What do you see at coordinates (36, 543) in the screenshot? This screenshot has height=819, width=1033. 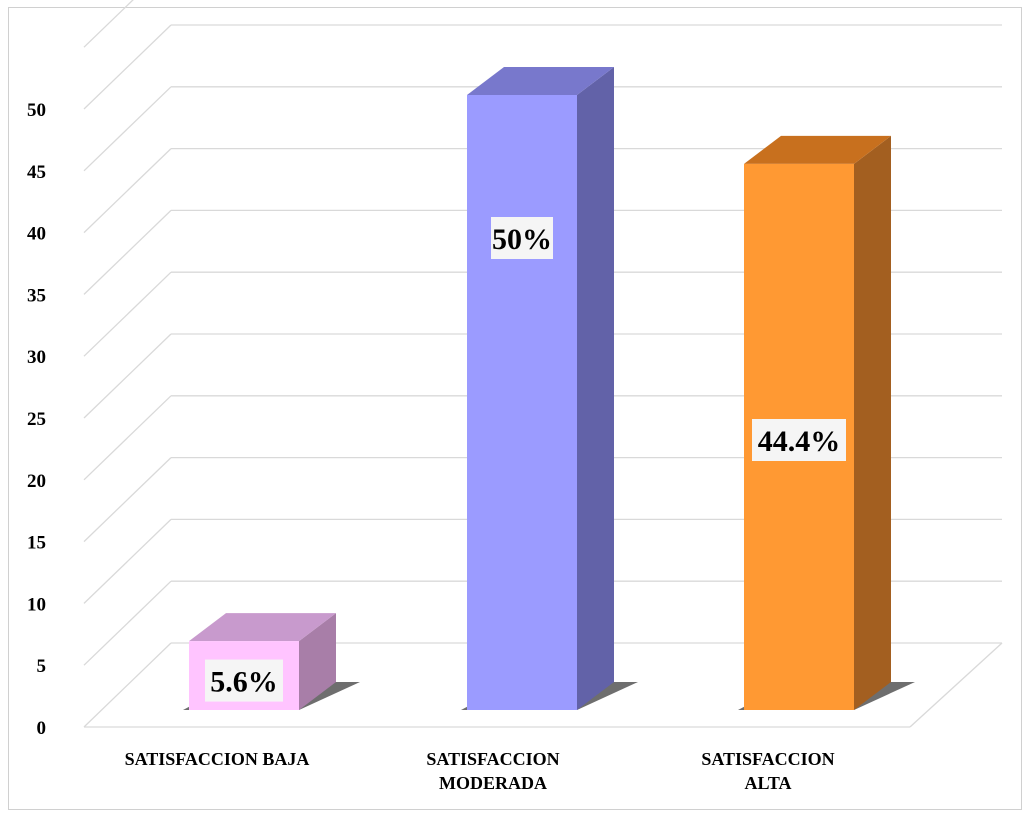 I see `y-tick-label: 15` at bounding box center [36, 543].